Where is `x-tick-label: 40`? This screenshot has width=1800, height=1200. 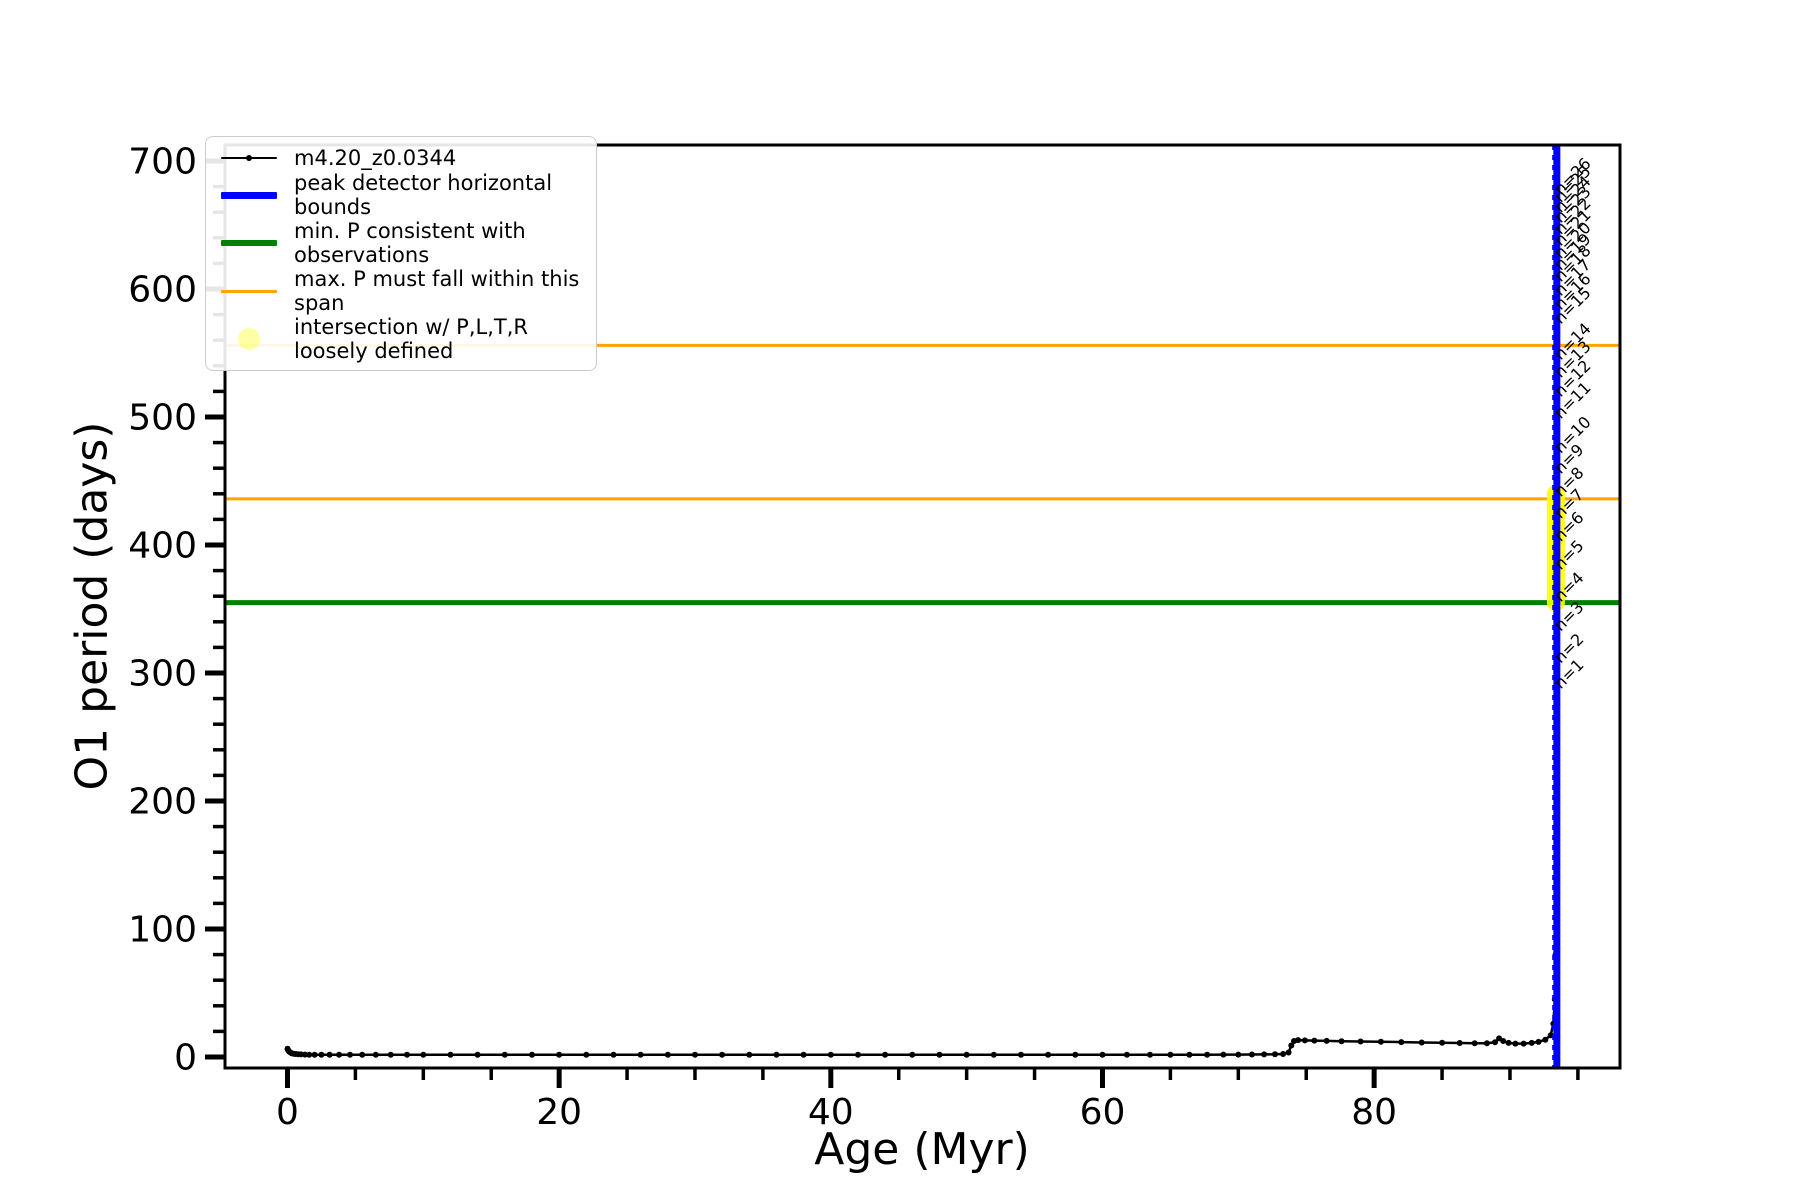 x-tick-label: 40 is located at coordinates (831, 1112).